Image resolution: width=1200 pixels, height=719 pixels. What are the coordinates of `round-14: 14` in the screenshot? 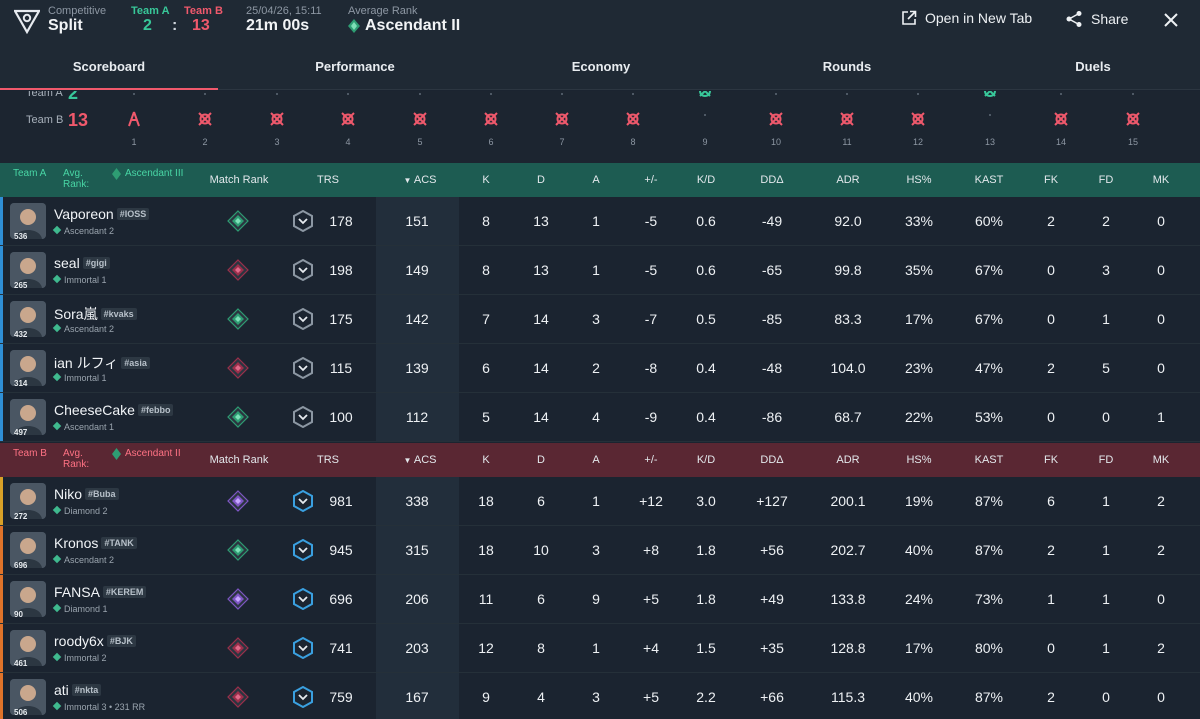 It's located at (1061, 127).